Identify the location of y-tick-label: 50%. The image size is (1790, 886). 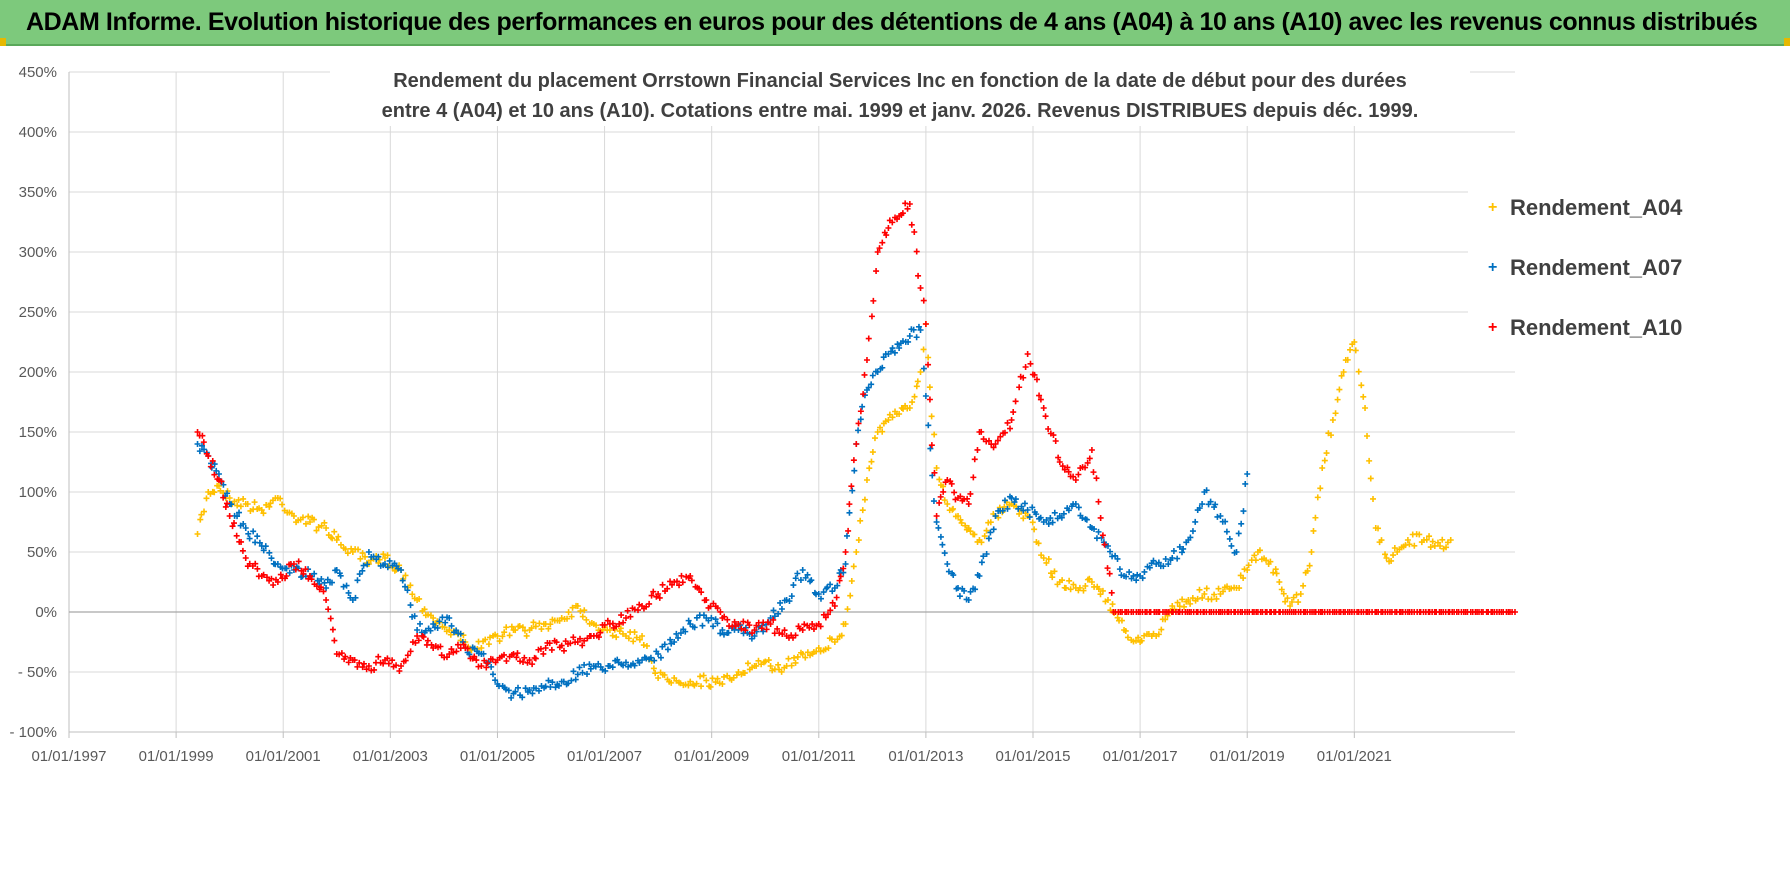
(42, 552).